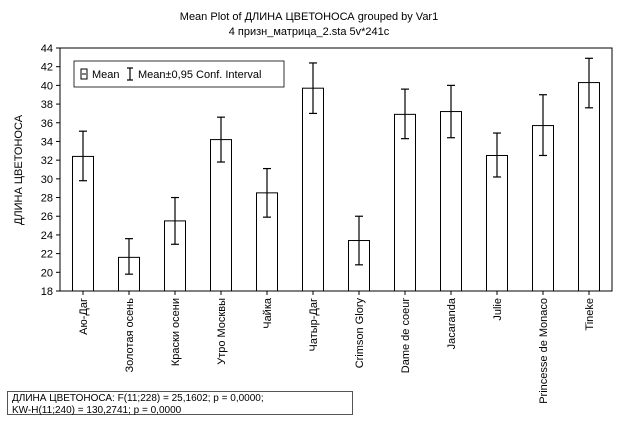  I want to click on y-tick-label: 38, so click(47, 105).